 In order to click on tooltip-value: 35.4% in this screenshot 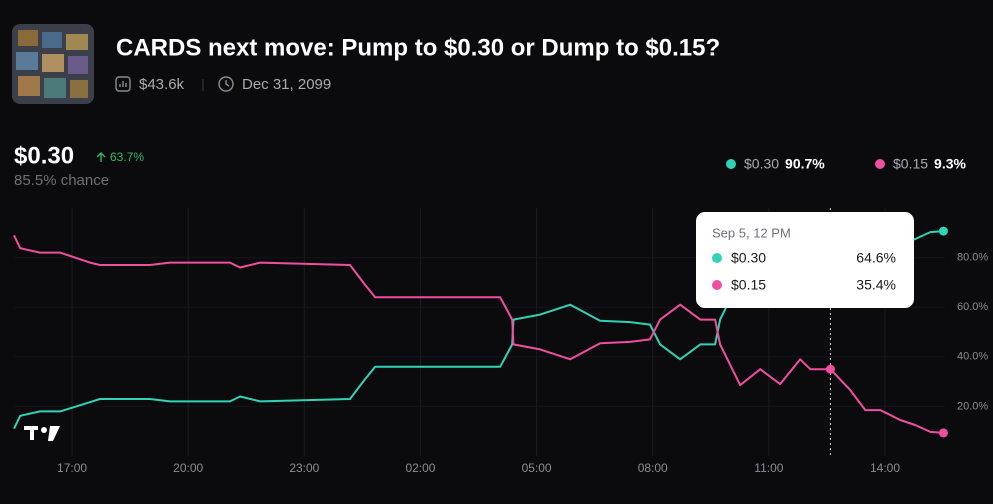, I will do `click(876, 285)`.